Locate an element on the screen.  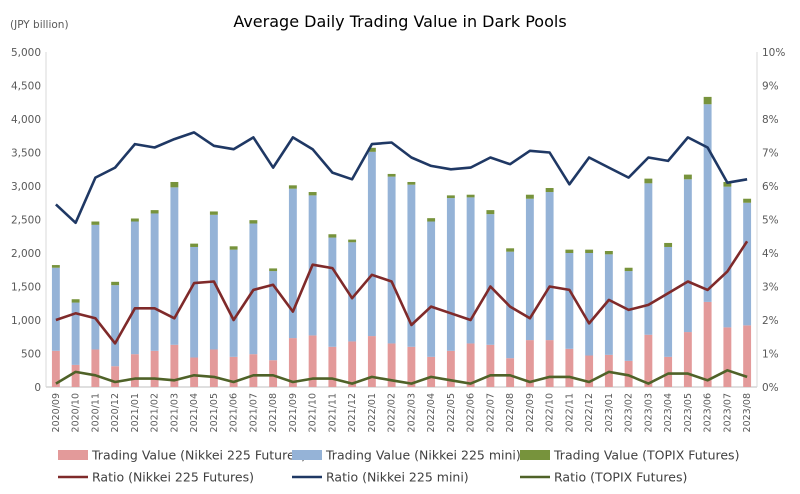
left-tick-label: 3,500 is located at coordinates (26, 154).